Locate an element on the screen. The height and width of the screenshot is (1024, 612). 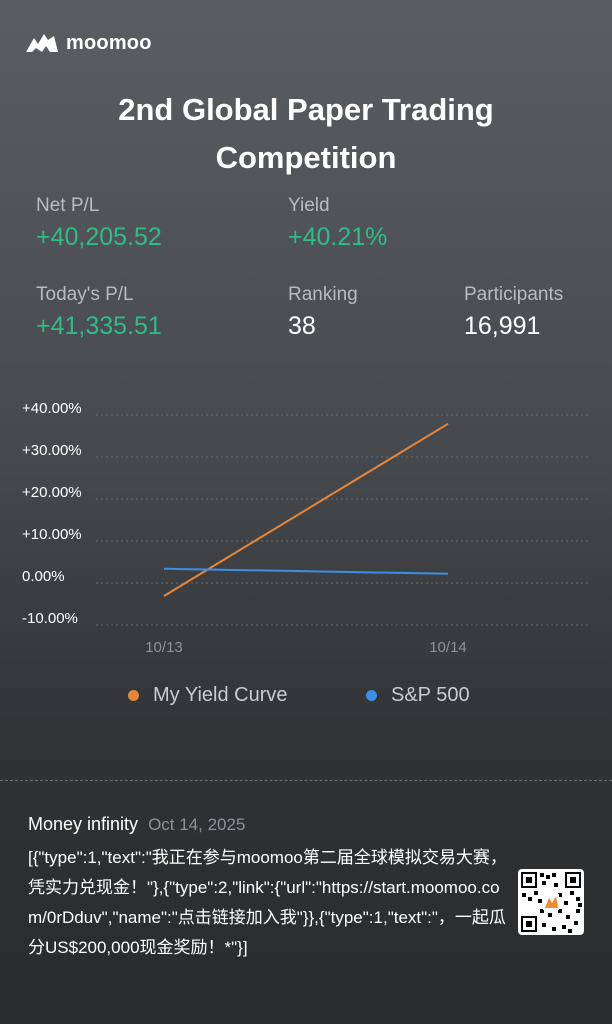
post-meta: Money infinity Oct 14, 2025 is located at coordinates (273, 824).